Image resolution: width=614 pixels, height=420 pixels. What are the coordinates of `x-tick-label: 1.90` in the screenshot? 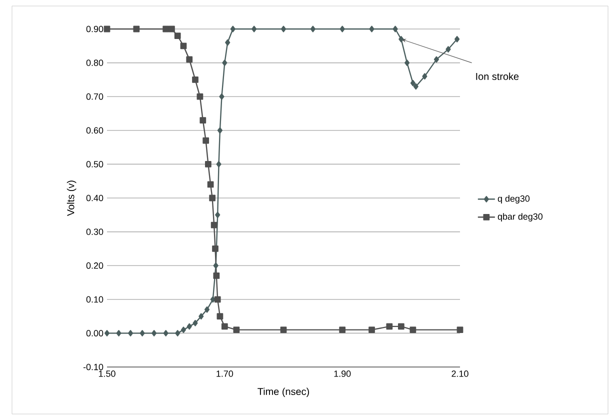 It's located at (342, 373).